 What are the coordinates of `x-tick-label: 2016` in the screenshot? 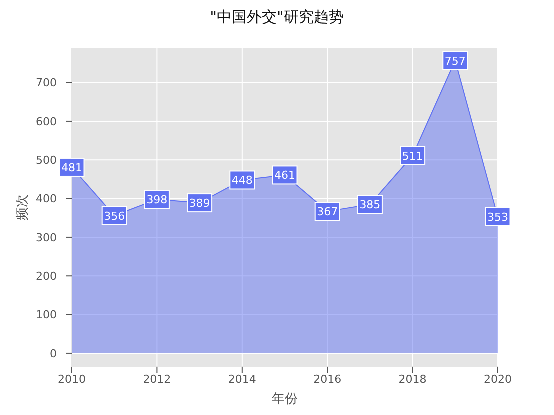 It's located at (328, 379).